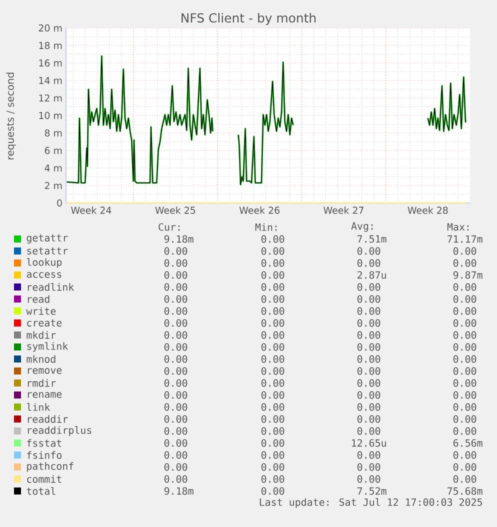 Image resolution: width=497 pixels, height=527 pixels. What do you see at coordinates (59, 203) in the screenshot?
I see `y-tick-label: 0` at bounding box center [59, 203].